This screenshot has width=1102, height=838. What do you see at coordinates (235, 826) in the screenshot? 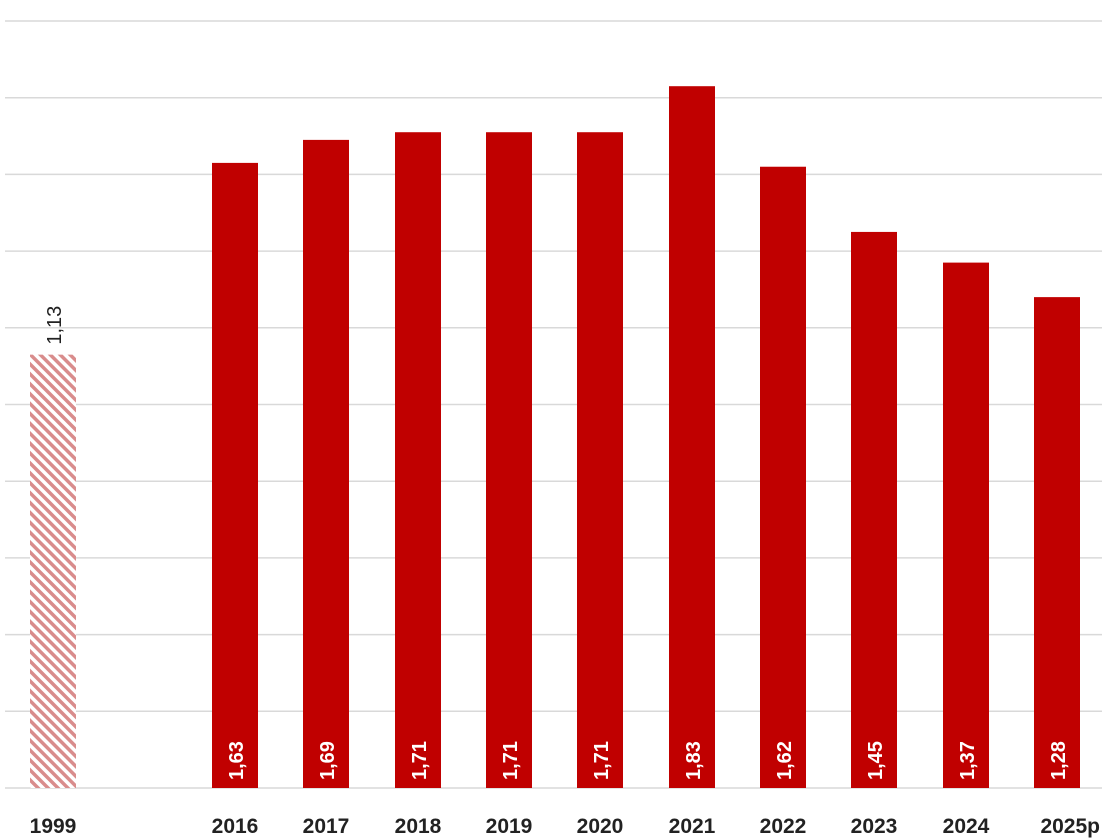
I see `x-tick-2016: 2016` at bounding box center [235, 826].